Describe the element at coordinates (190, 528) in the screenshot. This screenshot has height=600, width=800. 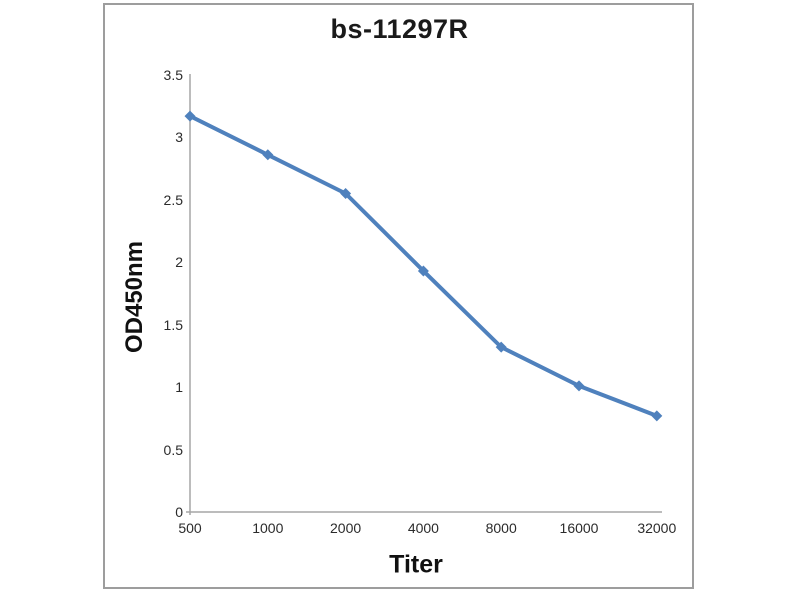
I see `x-tick-label: 500` at that location.